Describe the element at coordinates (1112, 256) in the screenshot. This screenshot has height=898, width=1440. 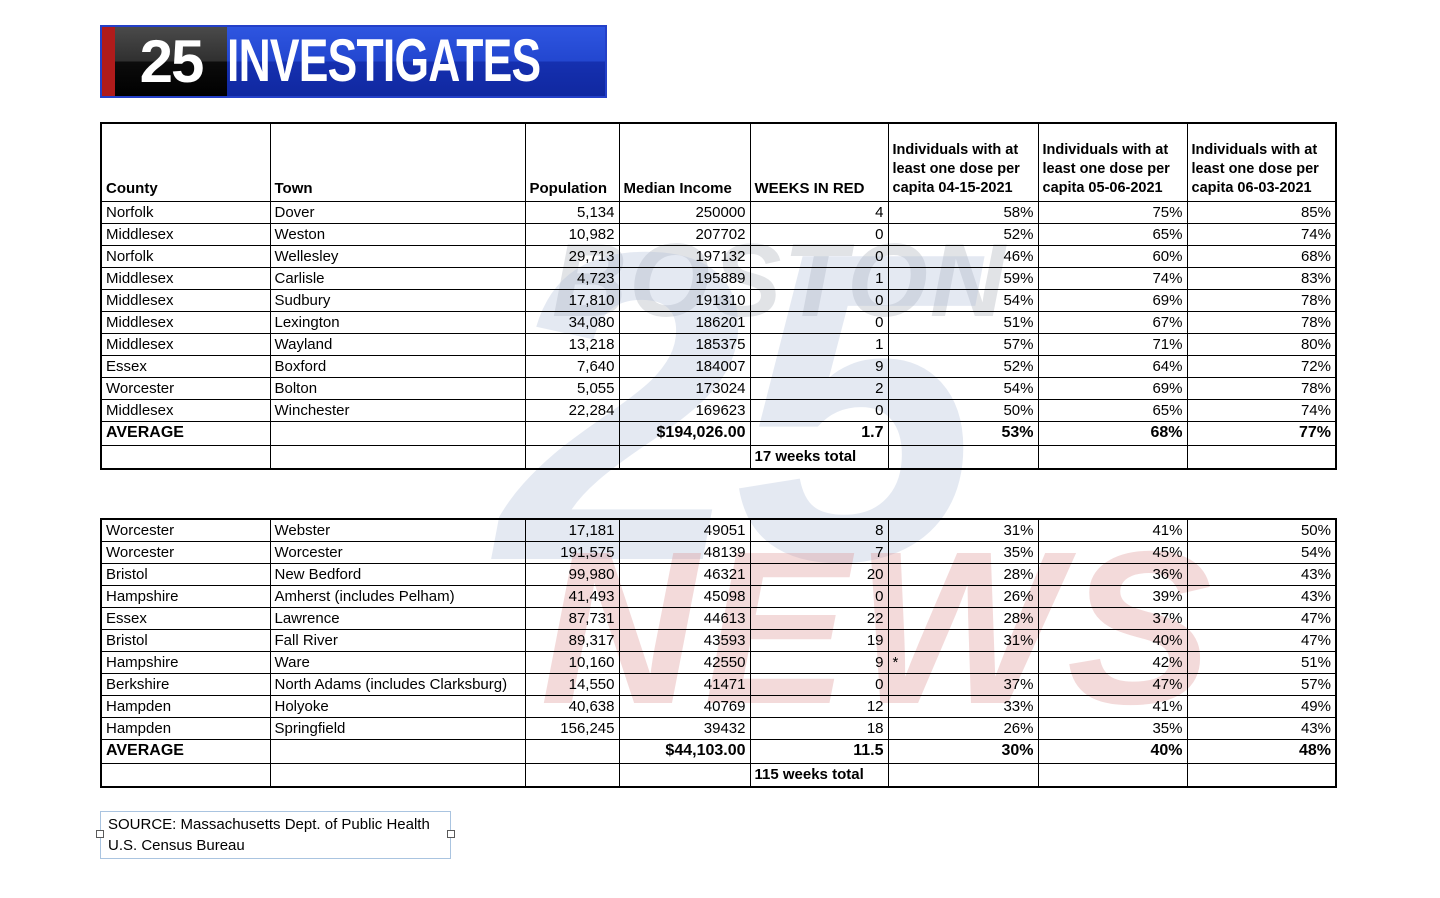
I see `cell-dose-0506: 60%` at that location.